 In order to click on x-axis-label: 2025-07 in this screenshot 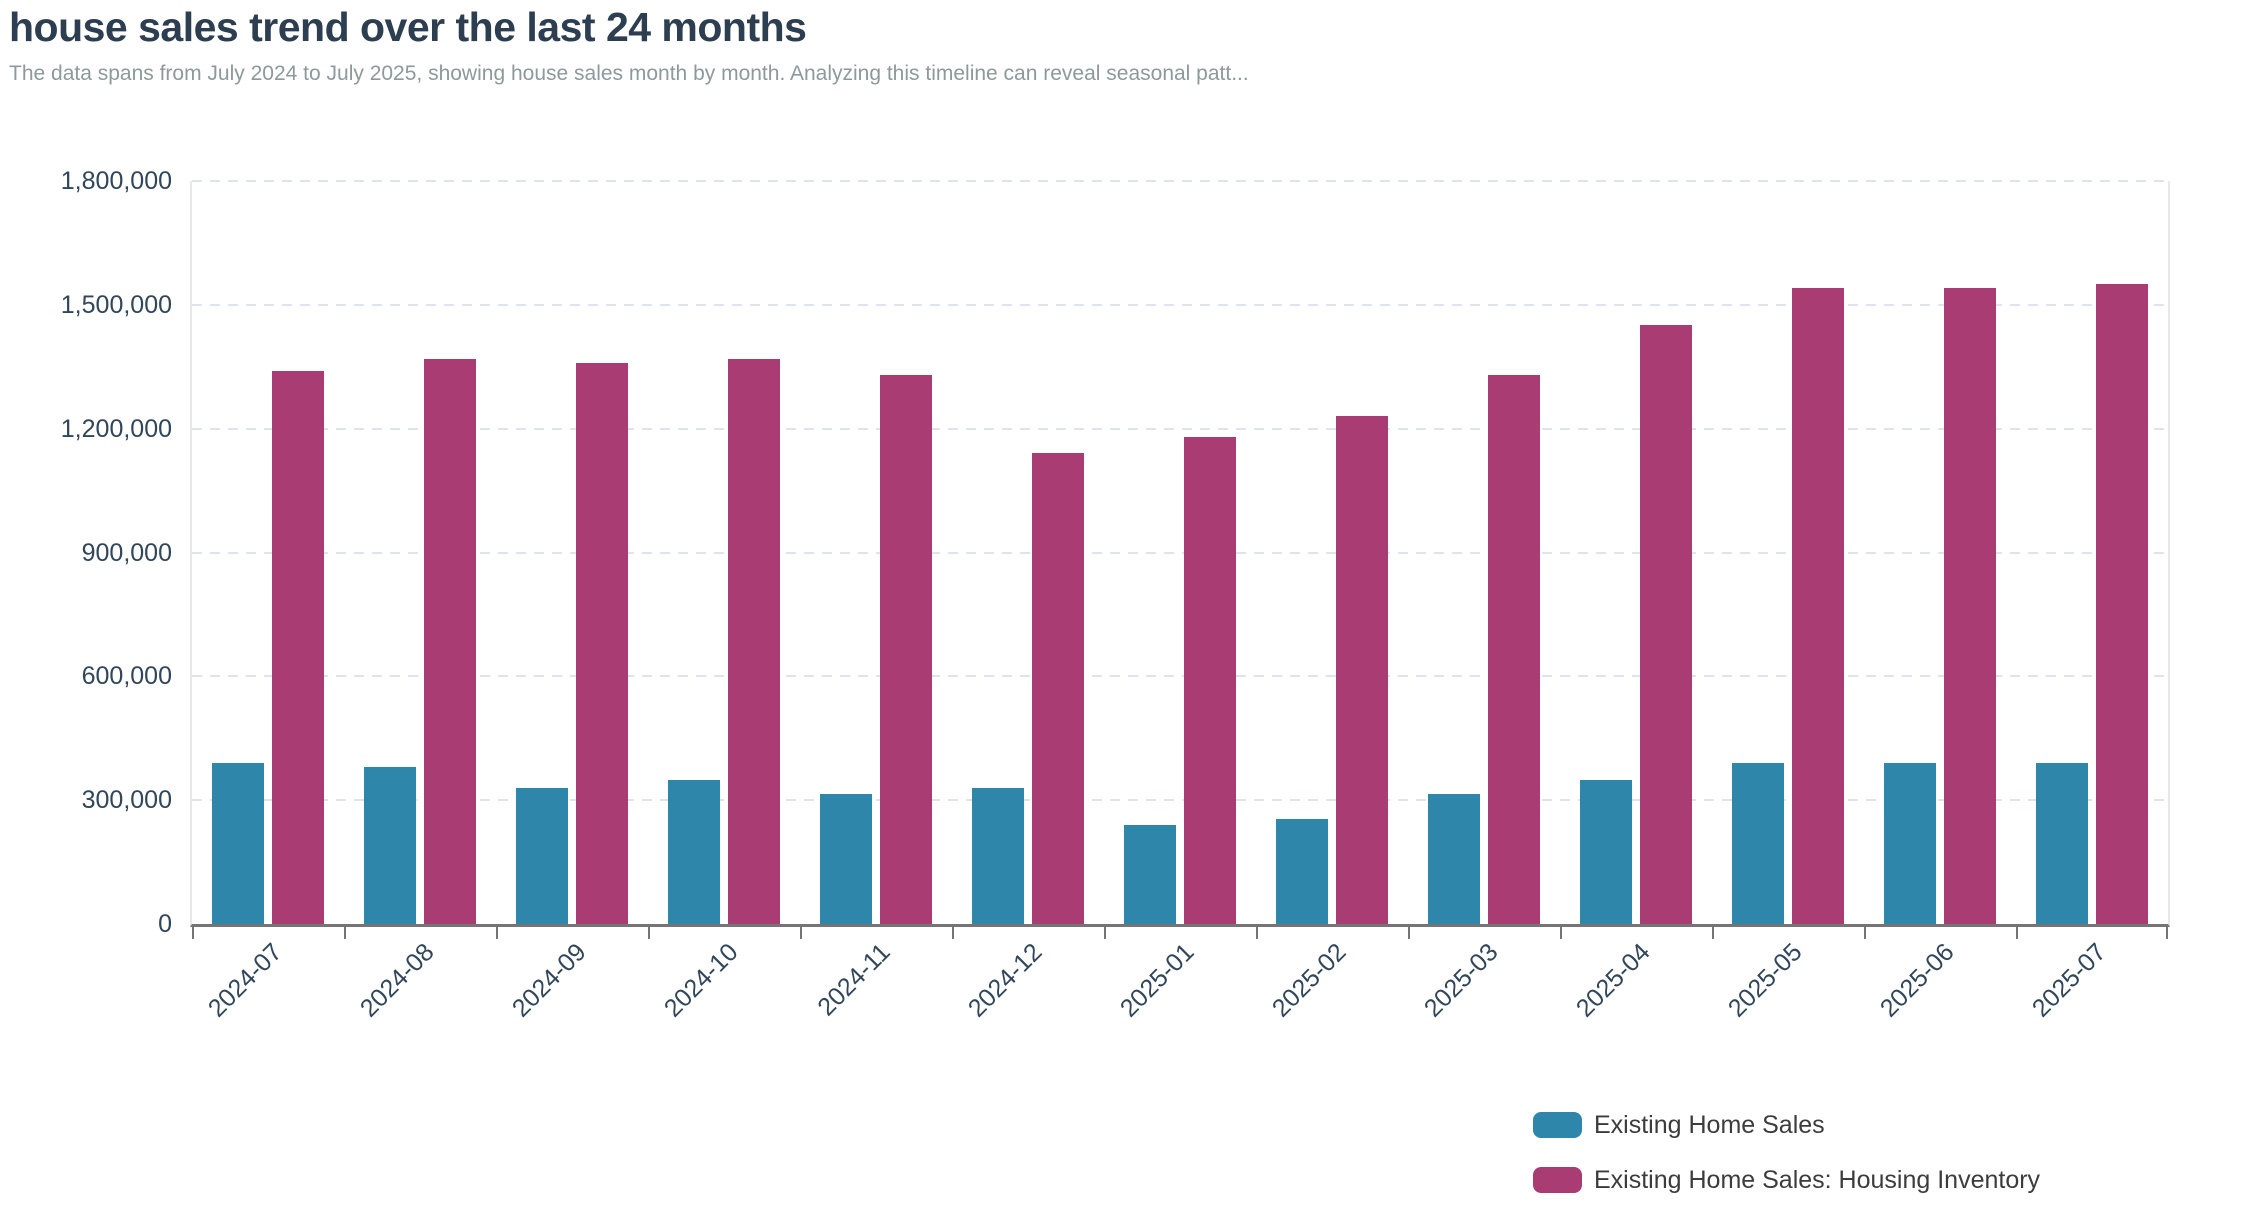, I will do `click(2069, 980)`.